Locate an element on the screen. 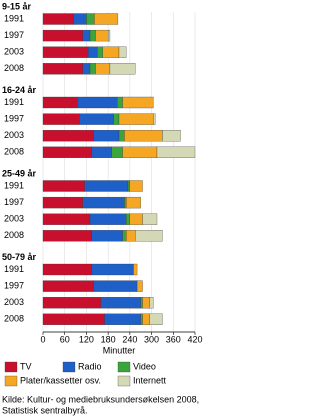 The height and width of the screenshot is (418, 320). group-label: 16-24 år is located at coordinates (19, 90).